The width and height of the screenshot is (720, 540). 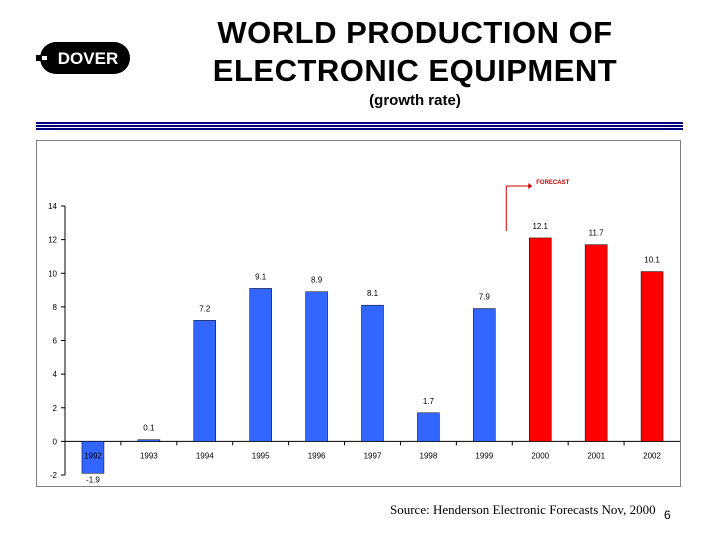 What do you see at coordinates (93, 479) in the screenshot?
I see `data-label: -1.9` at bounding box center [93, 479].